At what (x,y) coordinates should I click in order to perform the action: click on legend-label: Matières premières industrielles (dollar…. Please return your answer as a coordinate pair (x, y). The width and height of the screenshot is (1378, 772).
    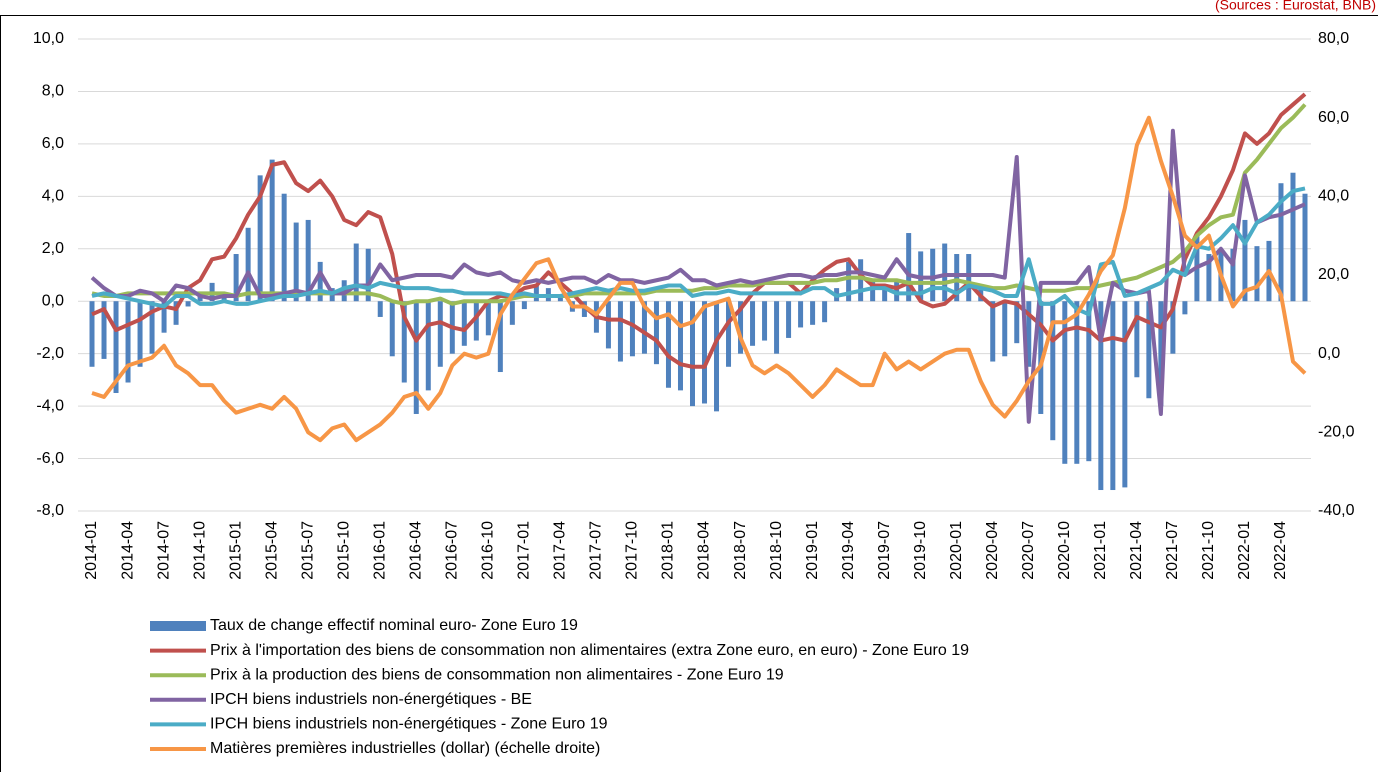
    Looking at the image, I should click on (405, 748).